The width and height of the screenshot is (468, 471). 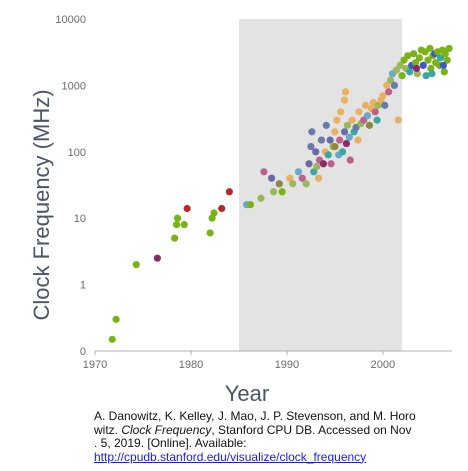 What do you see at coordinates (311, 429) in the screenshot?
I see `citation-line-2-end: , Stanford CPU DB. Accessed on Nov` at bounding box center [311, 429].